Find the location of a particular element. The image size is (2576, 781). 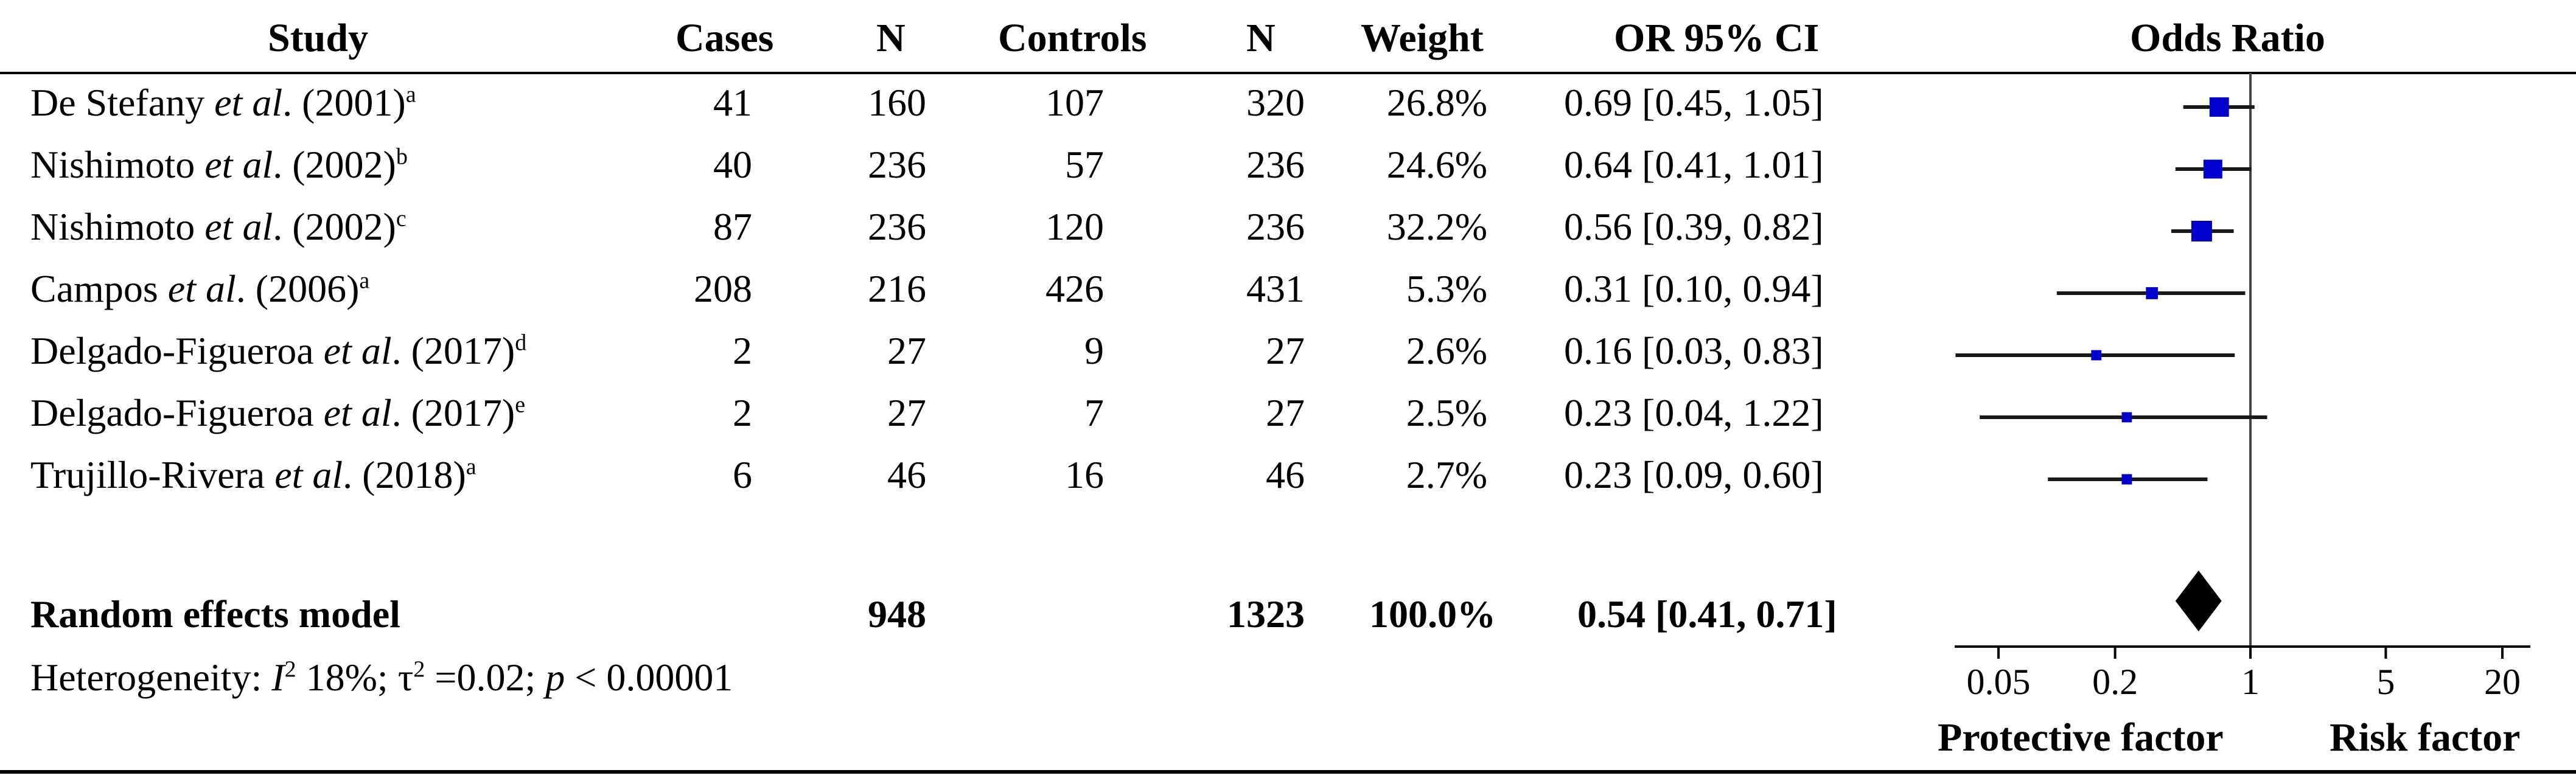

study-footnote: e is located at coordinates (520, 405).